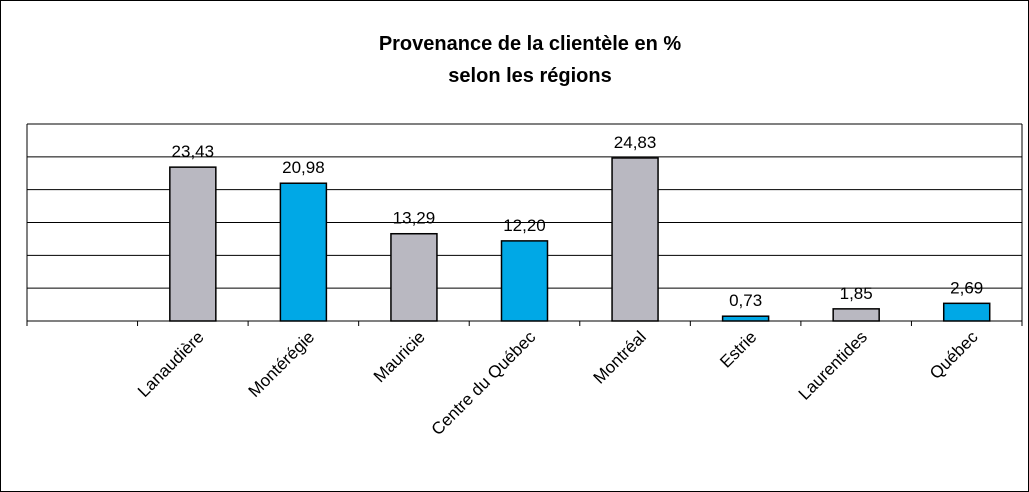 The width and height of the screenshot is (1029, 492). Describe the element at coordinates (524, 225) in the screenshot. I see `value-label: 12,20` at that location.